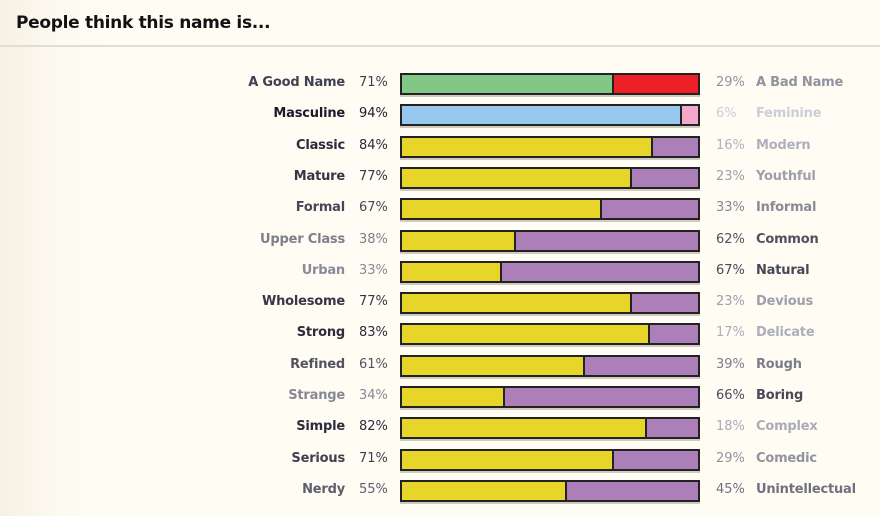 This screenshot has width=880, height=516. I want to click on left-label: Strong, so click(320, 333).